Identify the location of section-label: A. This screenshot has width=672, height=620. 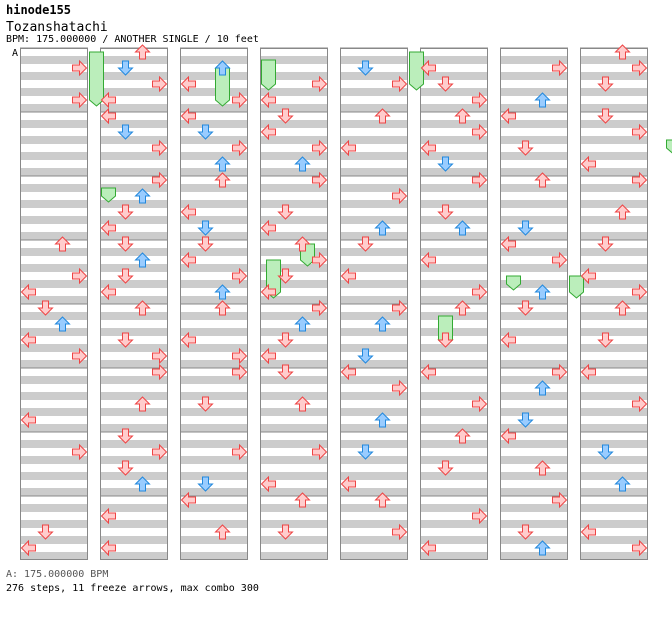
(15, 53).